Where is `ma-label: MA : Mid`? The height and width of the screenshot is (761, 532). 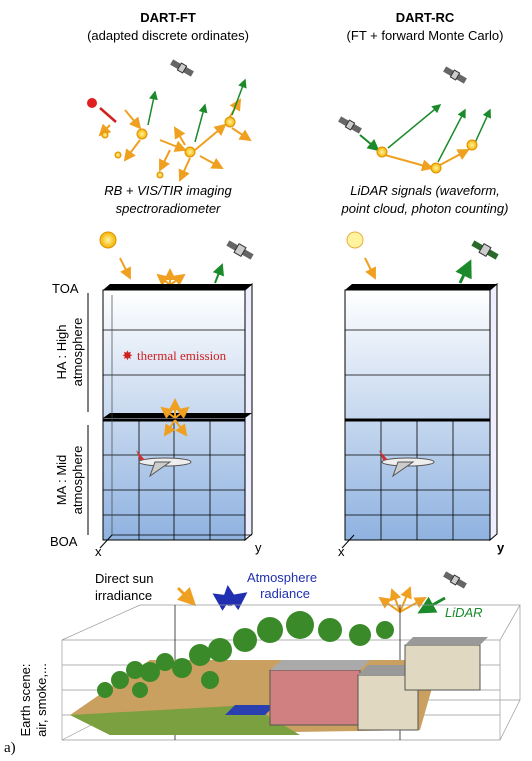 ma-label: MA : Mid is located at coordinates (61, 480).